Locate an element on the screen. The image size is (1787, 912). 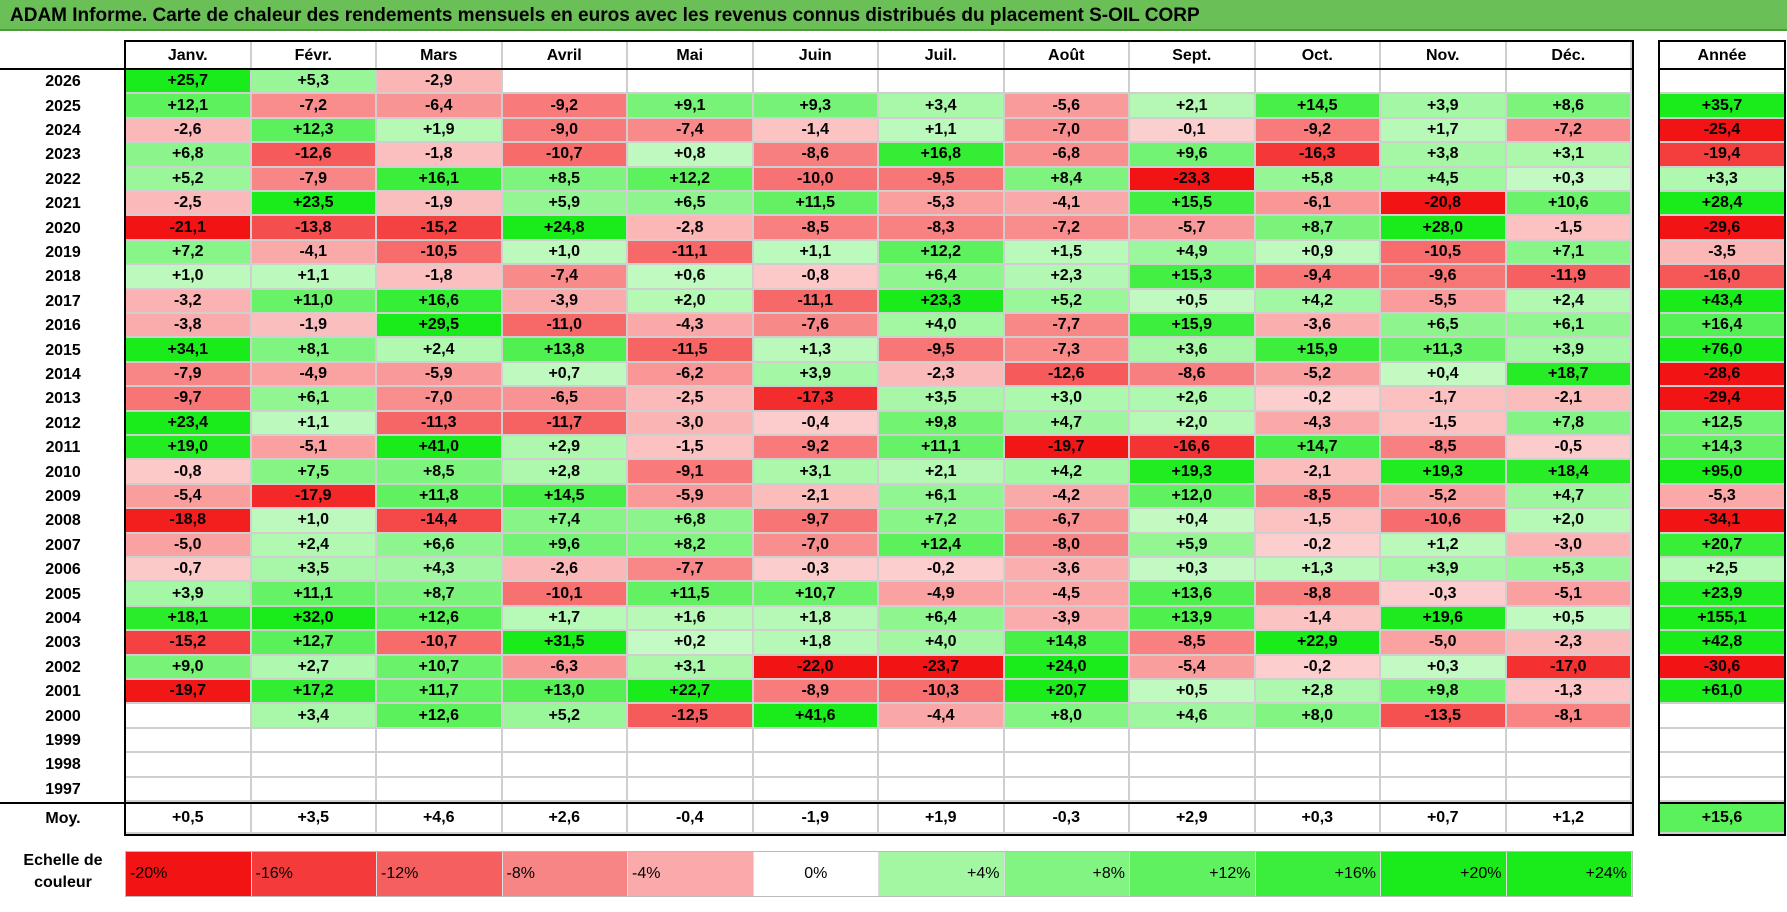
heatmap-cell: +0,9 is located at coordinates (1318, 253).